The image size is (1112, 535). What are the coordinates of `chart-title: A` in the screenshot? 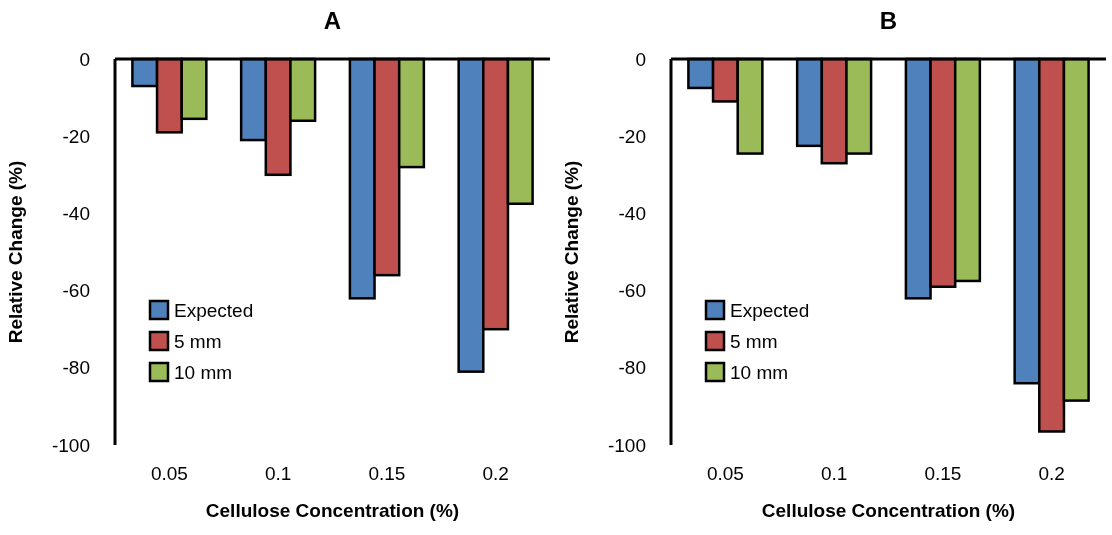 It's located at (332, 20).